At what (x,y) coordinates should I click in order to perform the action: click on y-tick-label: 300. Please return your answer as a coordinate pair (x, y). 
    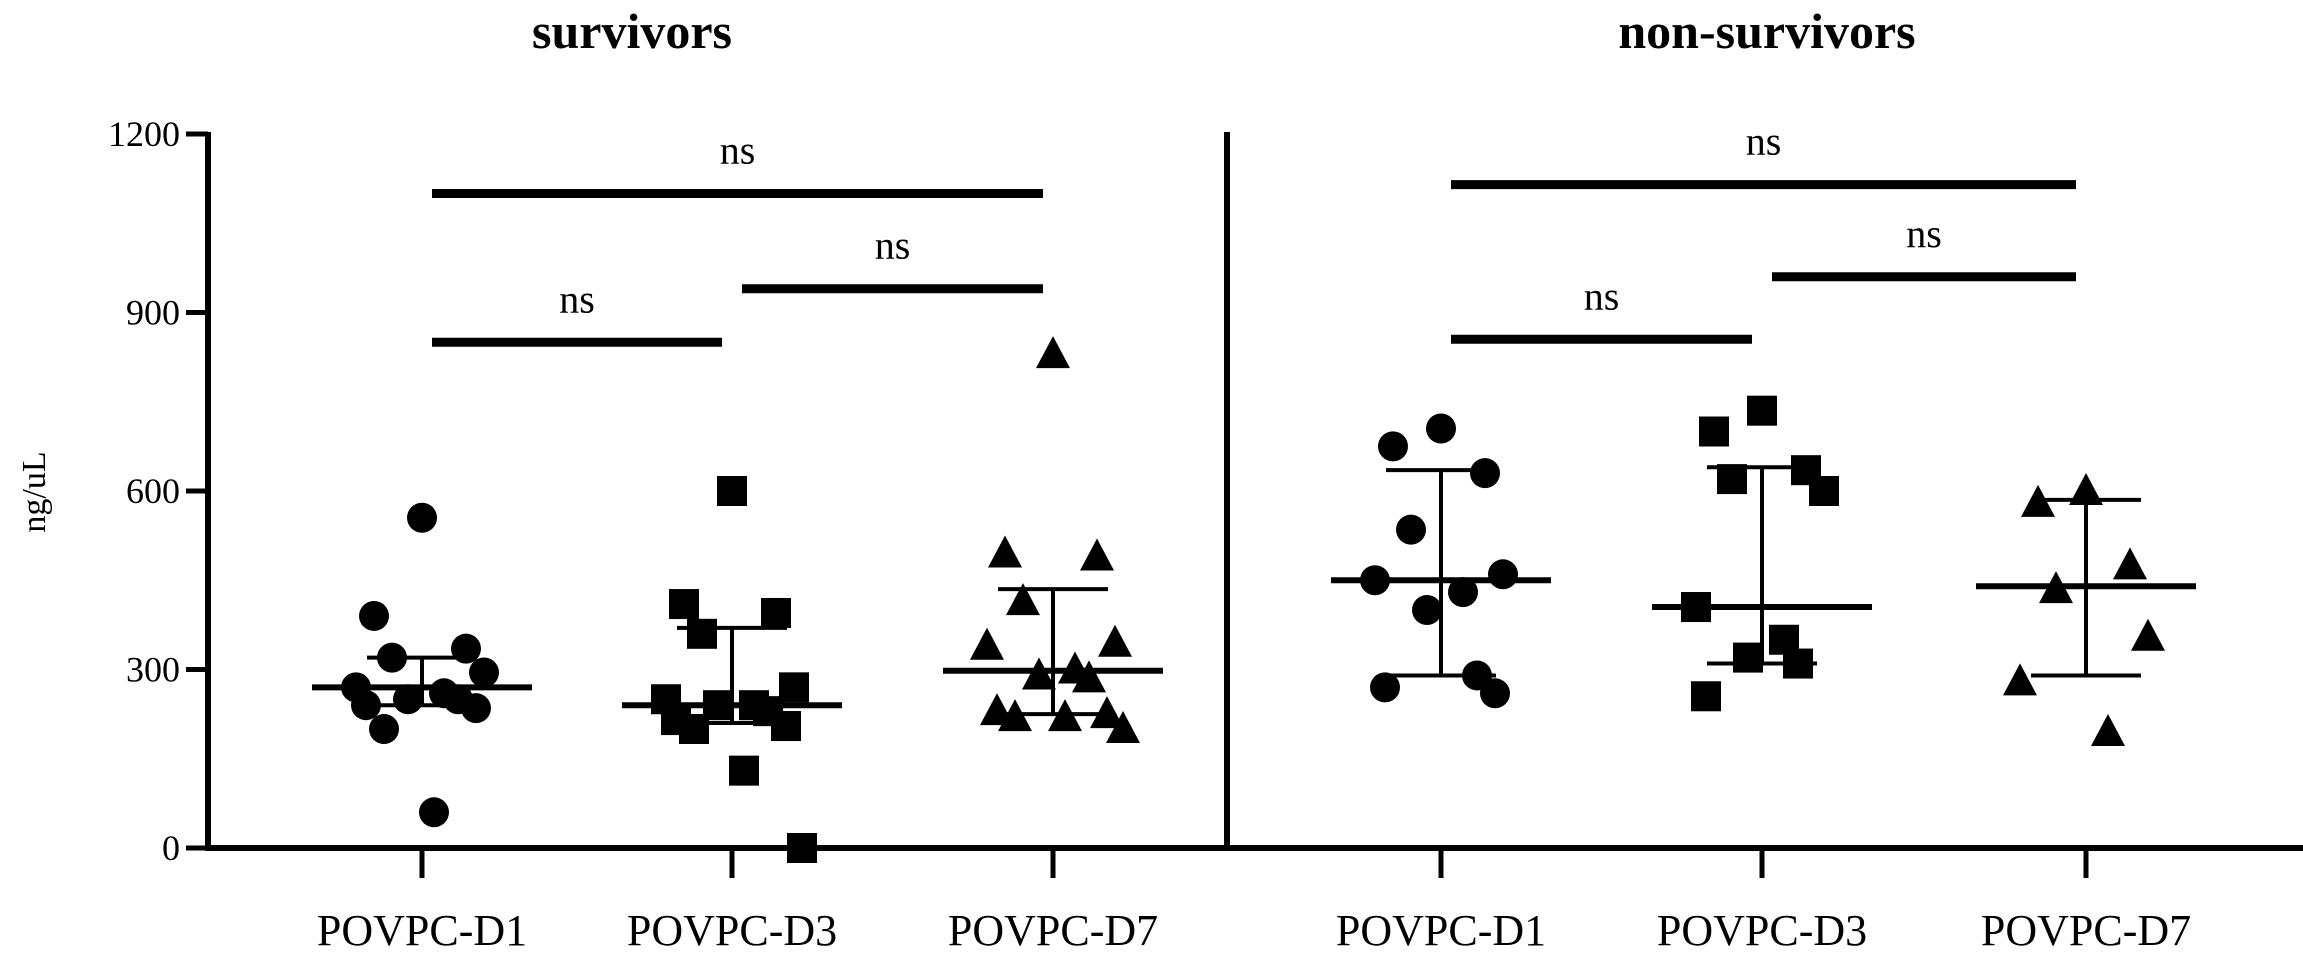
    Looking at the image, I should click on (153, 670).